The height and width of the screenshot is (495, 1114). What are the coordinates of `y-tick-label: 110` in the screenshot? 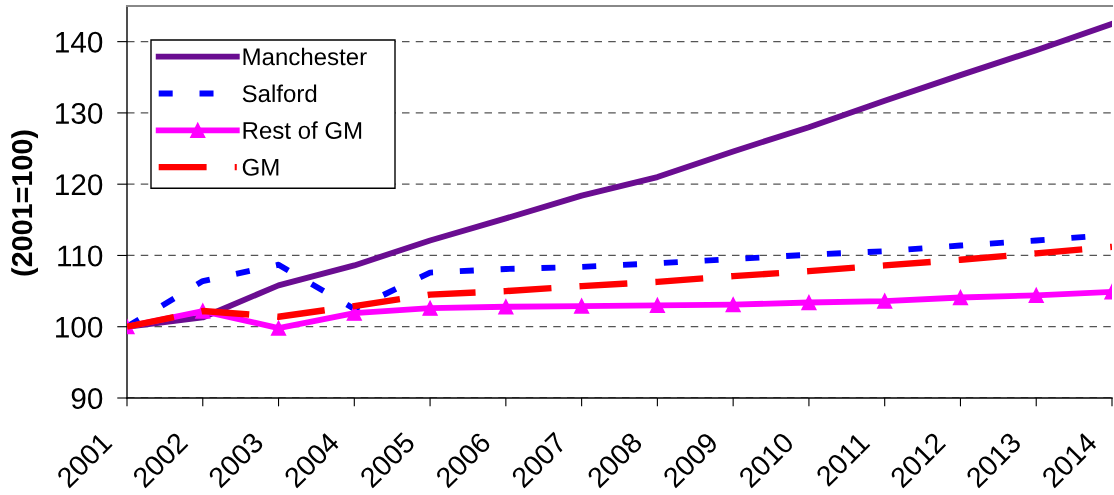 It's located at (80, 256).